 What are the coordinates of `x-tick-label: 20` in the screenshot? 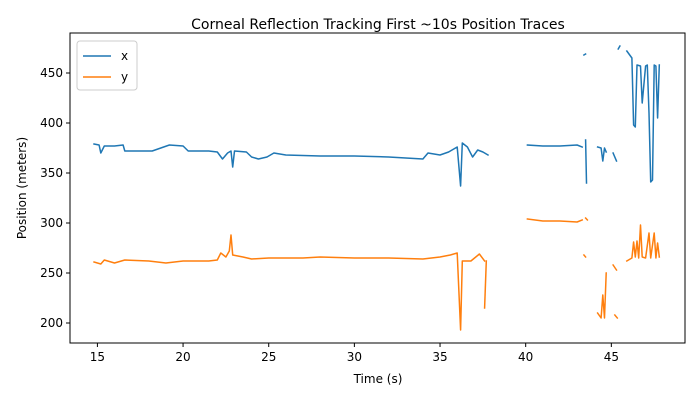 It's located at (182, 357).